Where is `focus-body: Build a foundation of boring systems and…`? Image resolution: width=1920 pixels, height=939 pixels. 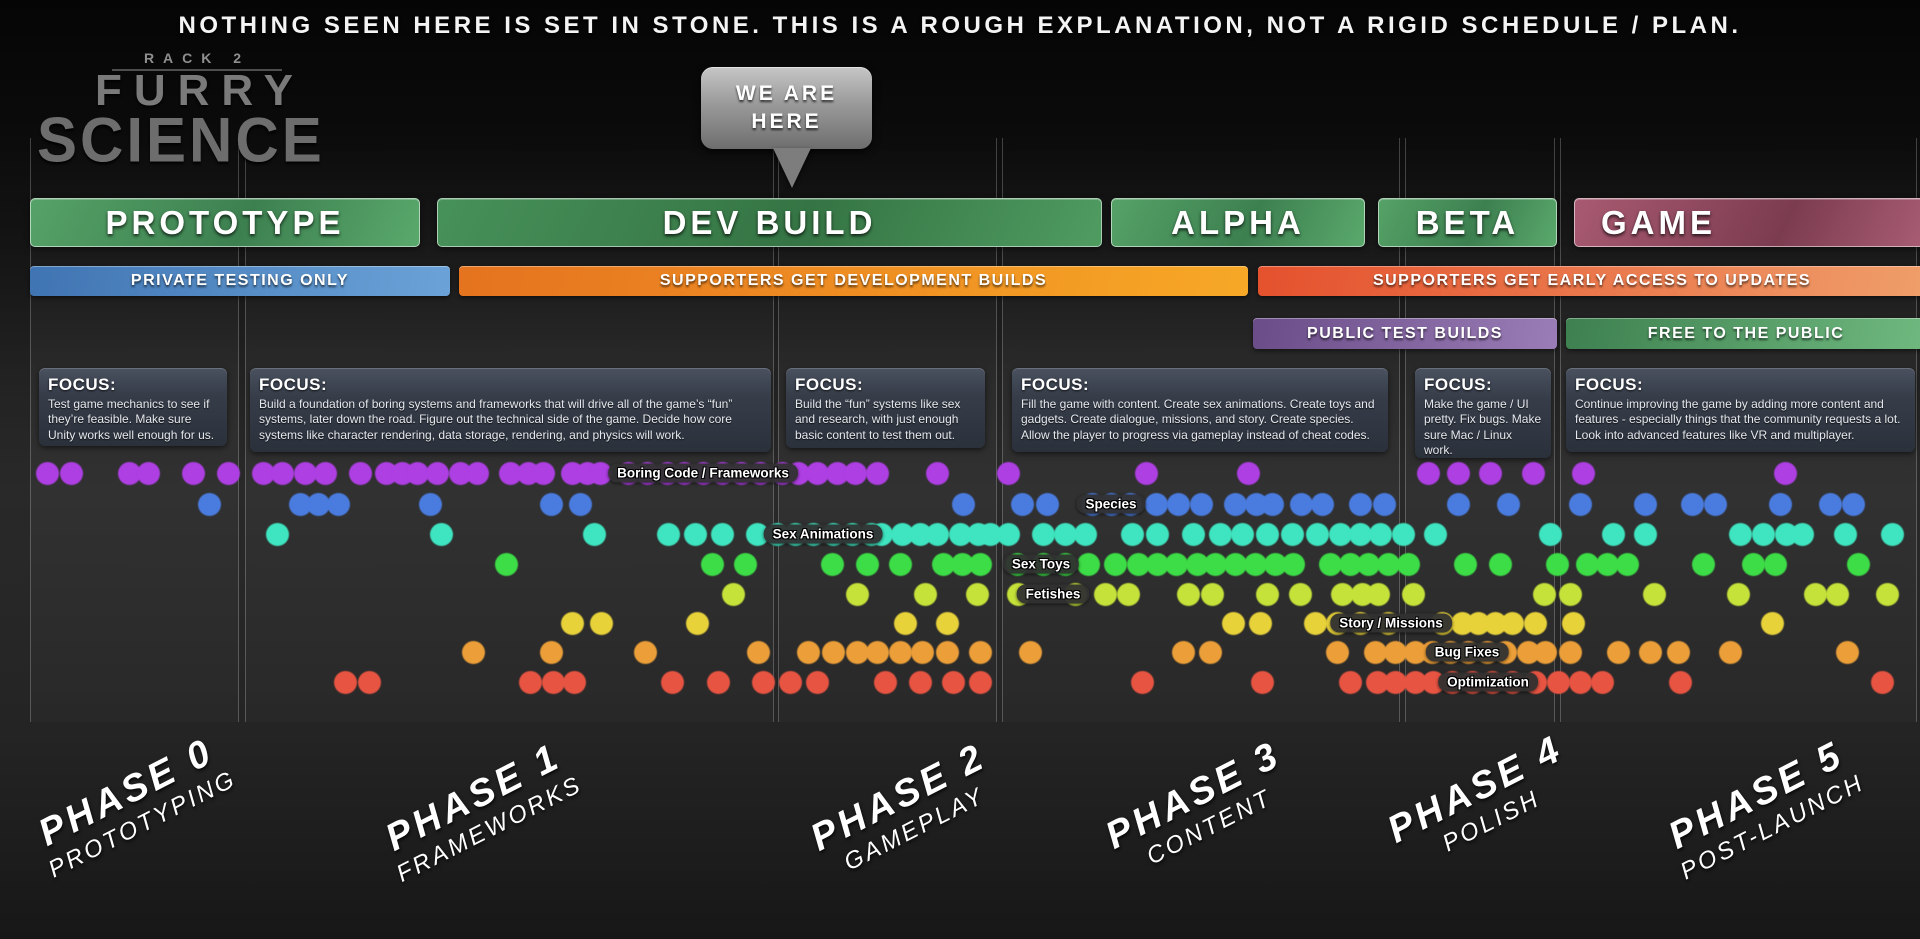 focus-body: Build a foundation of boring systems and… is located at coordinates (496, 419).